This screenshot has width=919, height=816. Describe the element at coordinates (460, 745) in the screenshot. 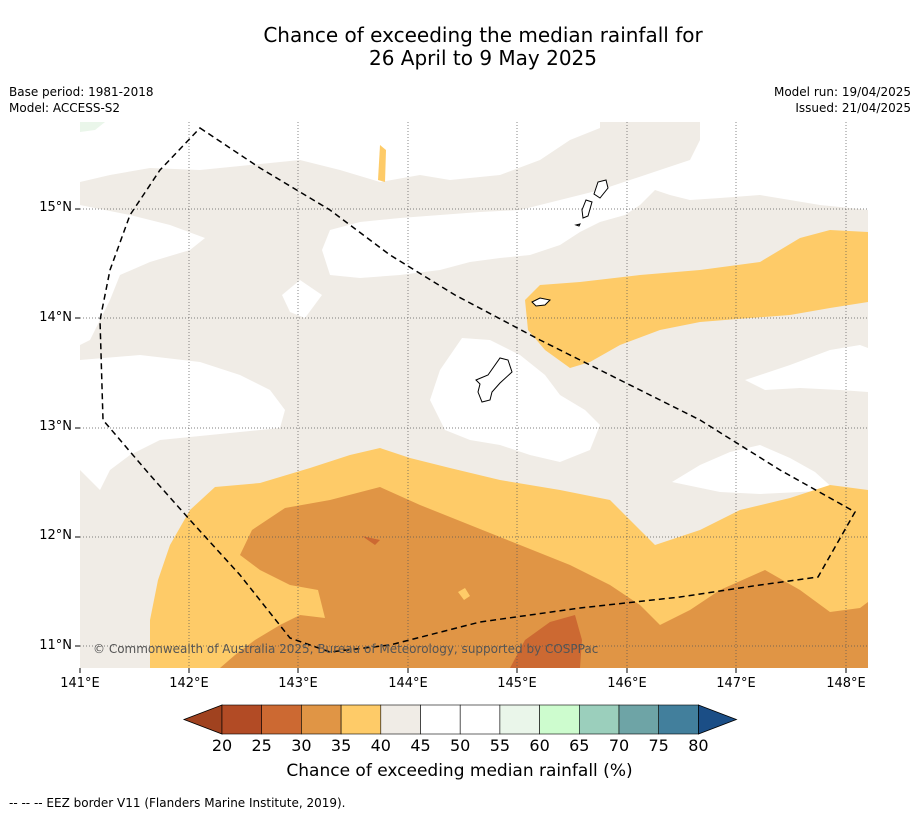

I see `colorbar-tick-50: 50` at that location.